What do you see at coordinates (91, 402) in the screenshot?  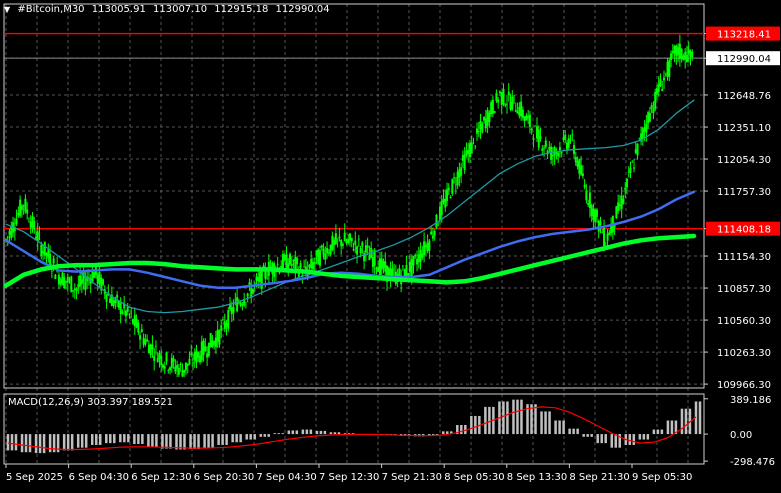 I see `macd-label: MACD(12,26,9) 303.397 189.521` at bounding box center [91, 402].